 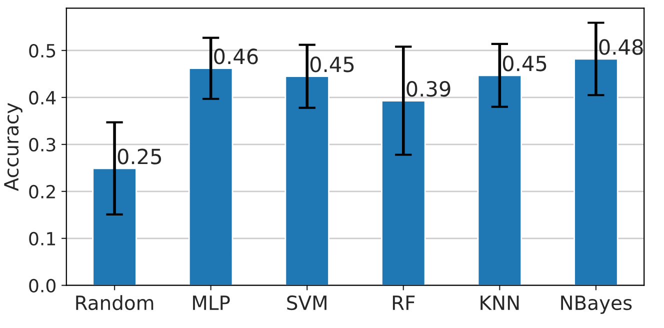 What do you see at coordinates (621, 47) in the screenshot?
I see `data-label: 0.48` at bounding box center [621, 47].